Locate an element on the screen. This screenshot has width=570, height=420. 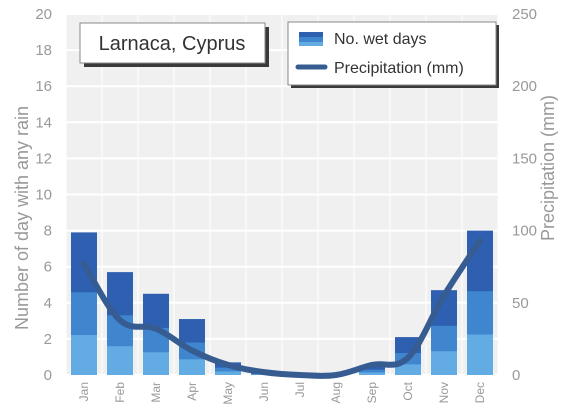
right-tick-label: 150 is located at coordinates (524, 158).